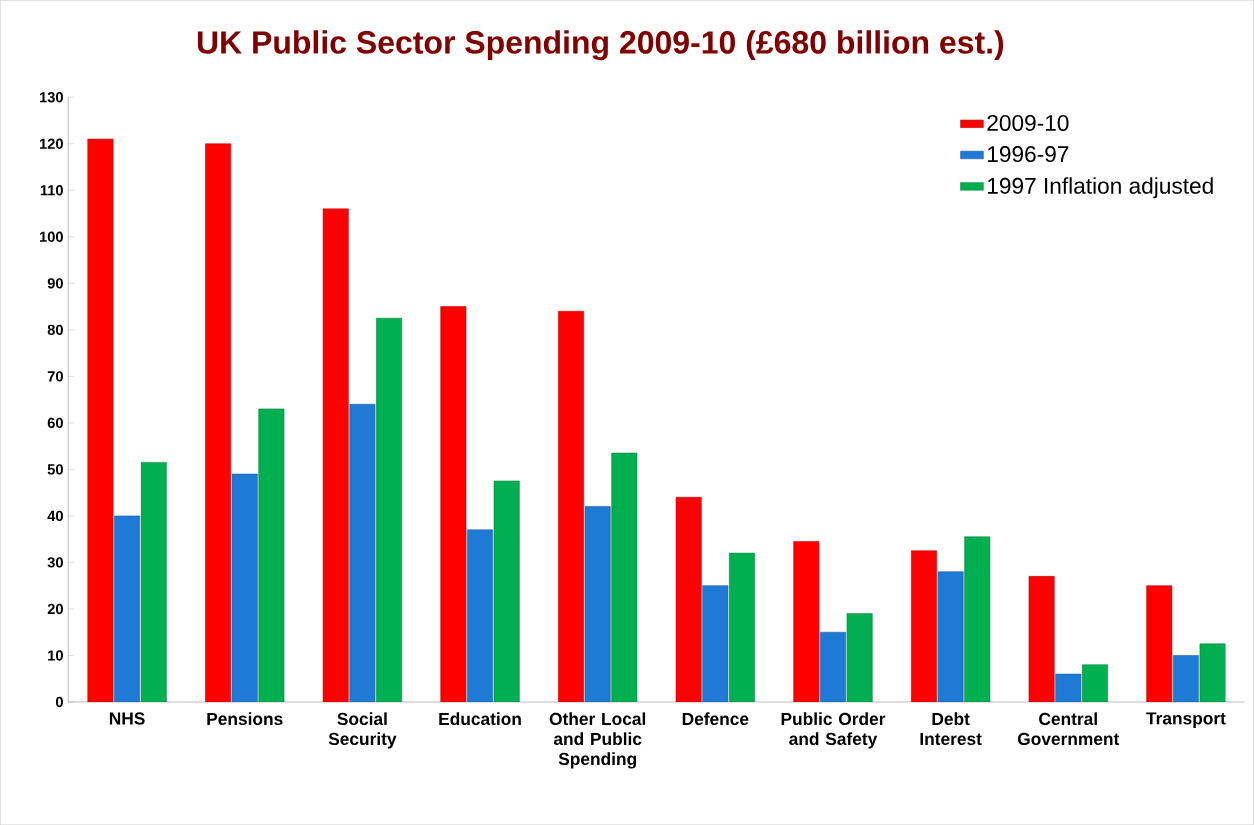  Describe the element at coordinates (597, 740) in the screenshot. I see `x-tick-label: Other Local and Public Spending` at that location.